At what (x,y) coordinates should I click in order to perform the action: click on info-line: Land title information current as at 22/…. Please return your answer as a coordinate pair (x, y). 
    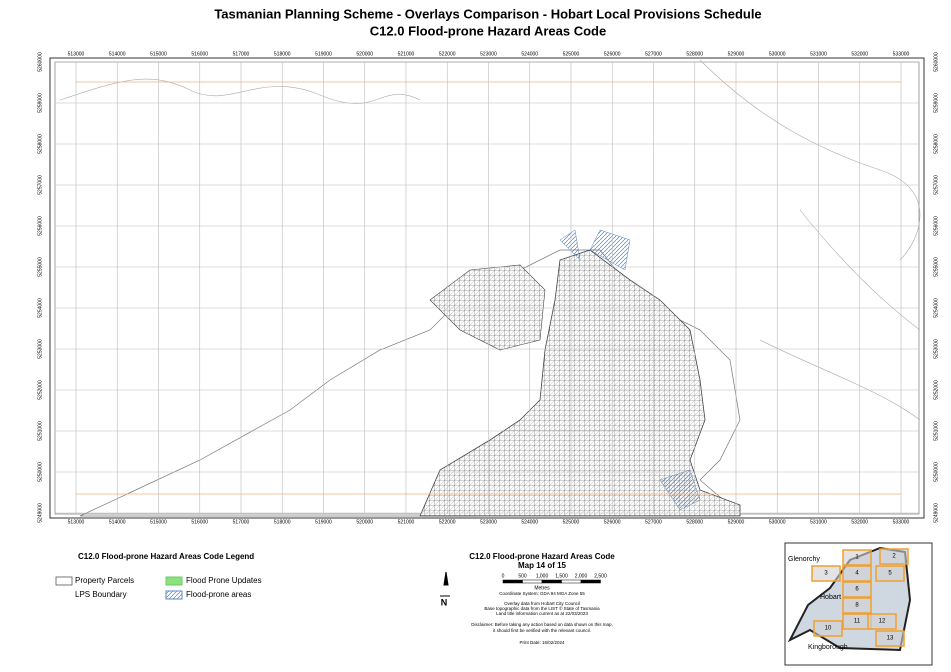
    Looking at the image, I should click on (542, 613).